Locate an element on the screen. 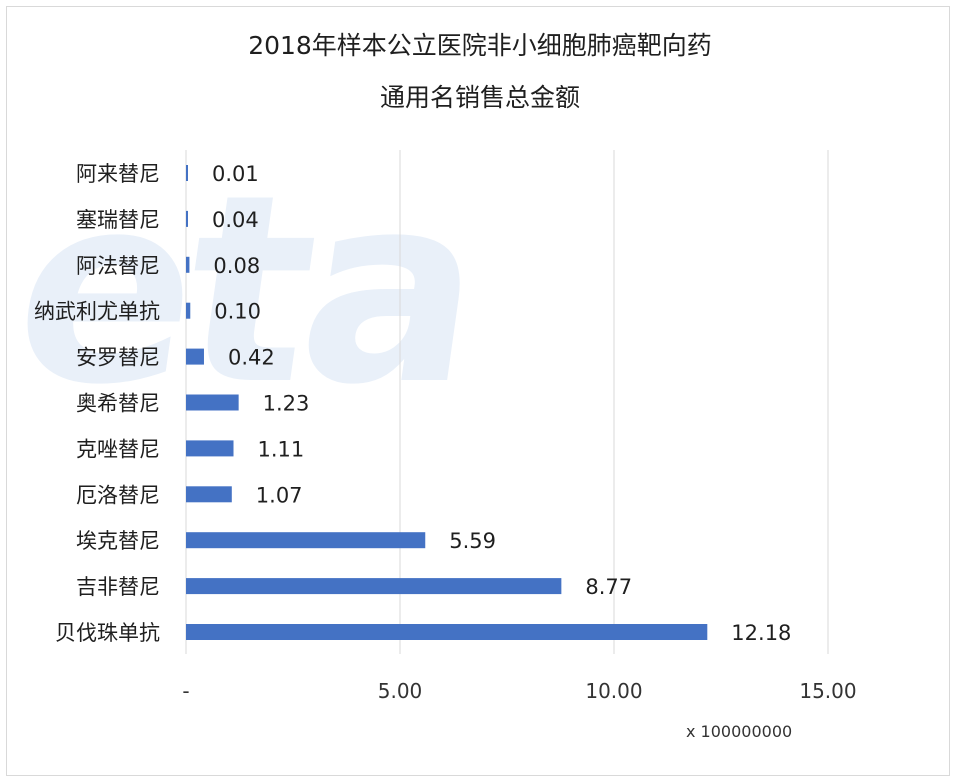 Image resolution: width=960 pixels, height=784 pixels. category-label: 奥希替尼 is located at coordinates (118, 404).